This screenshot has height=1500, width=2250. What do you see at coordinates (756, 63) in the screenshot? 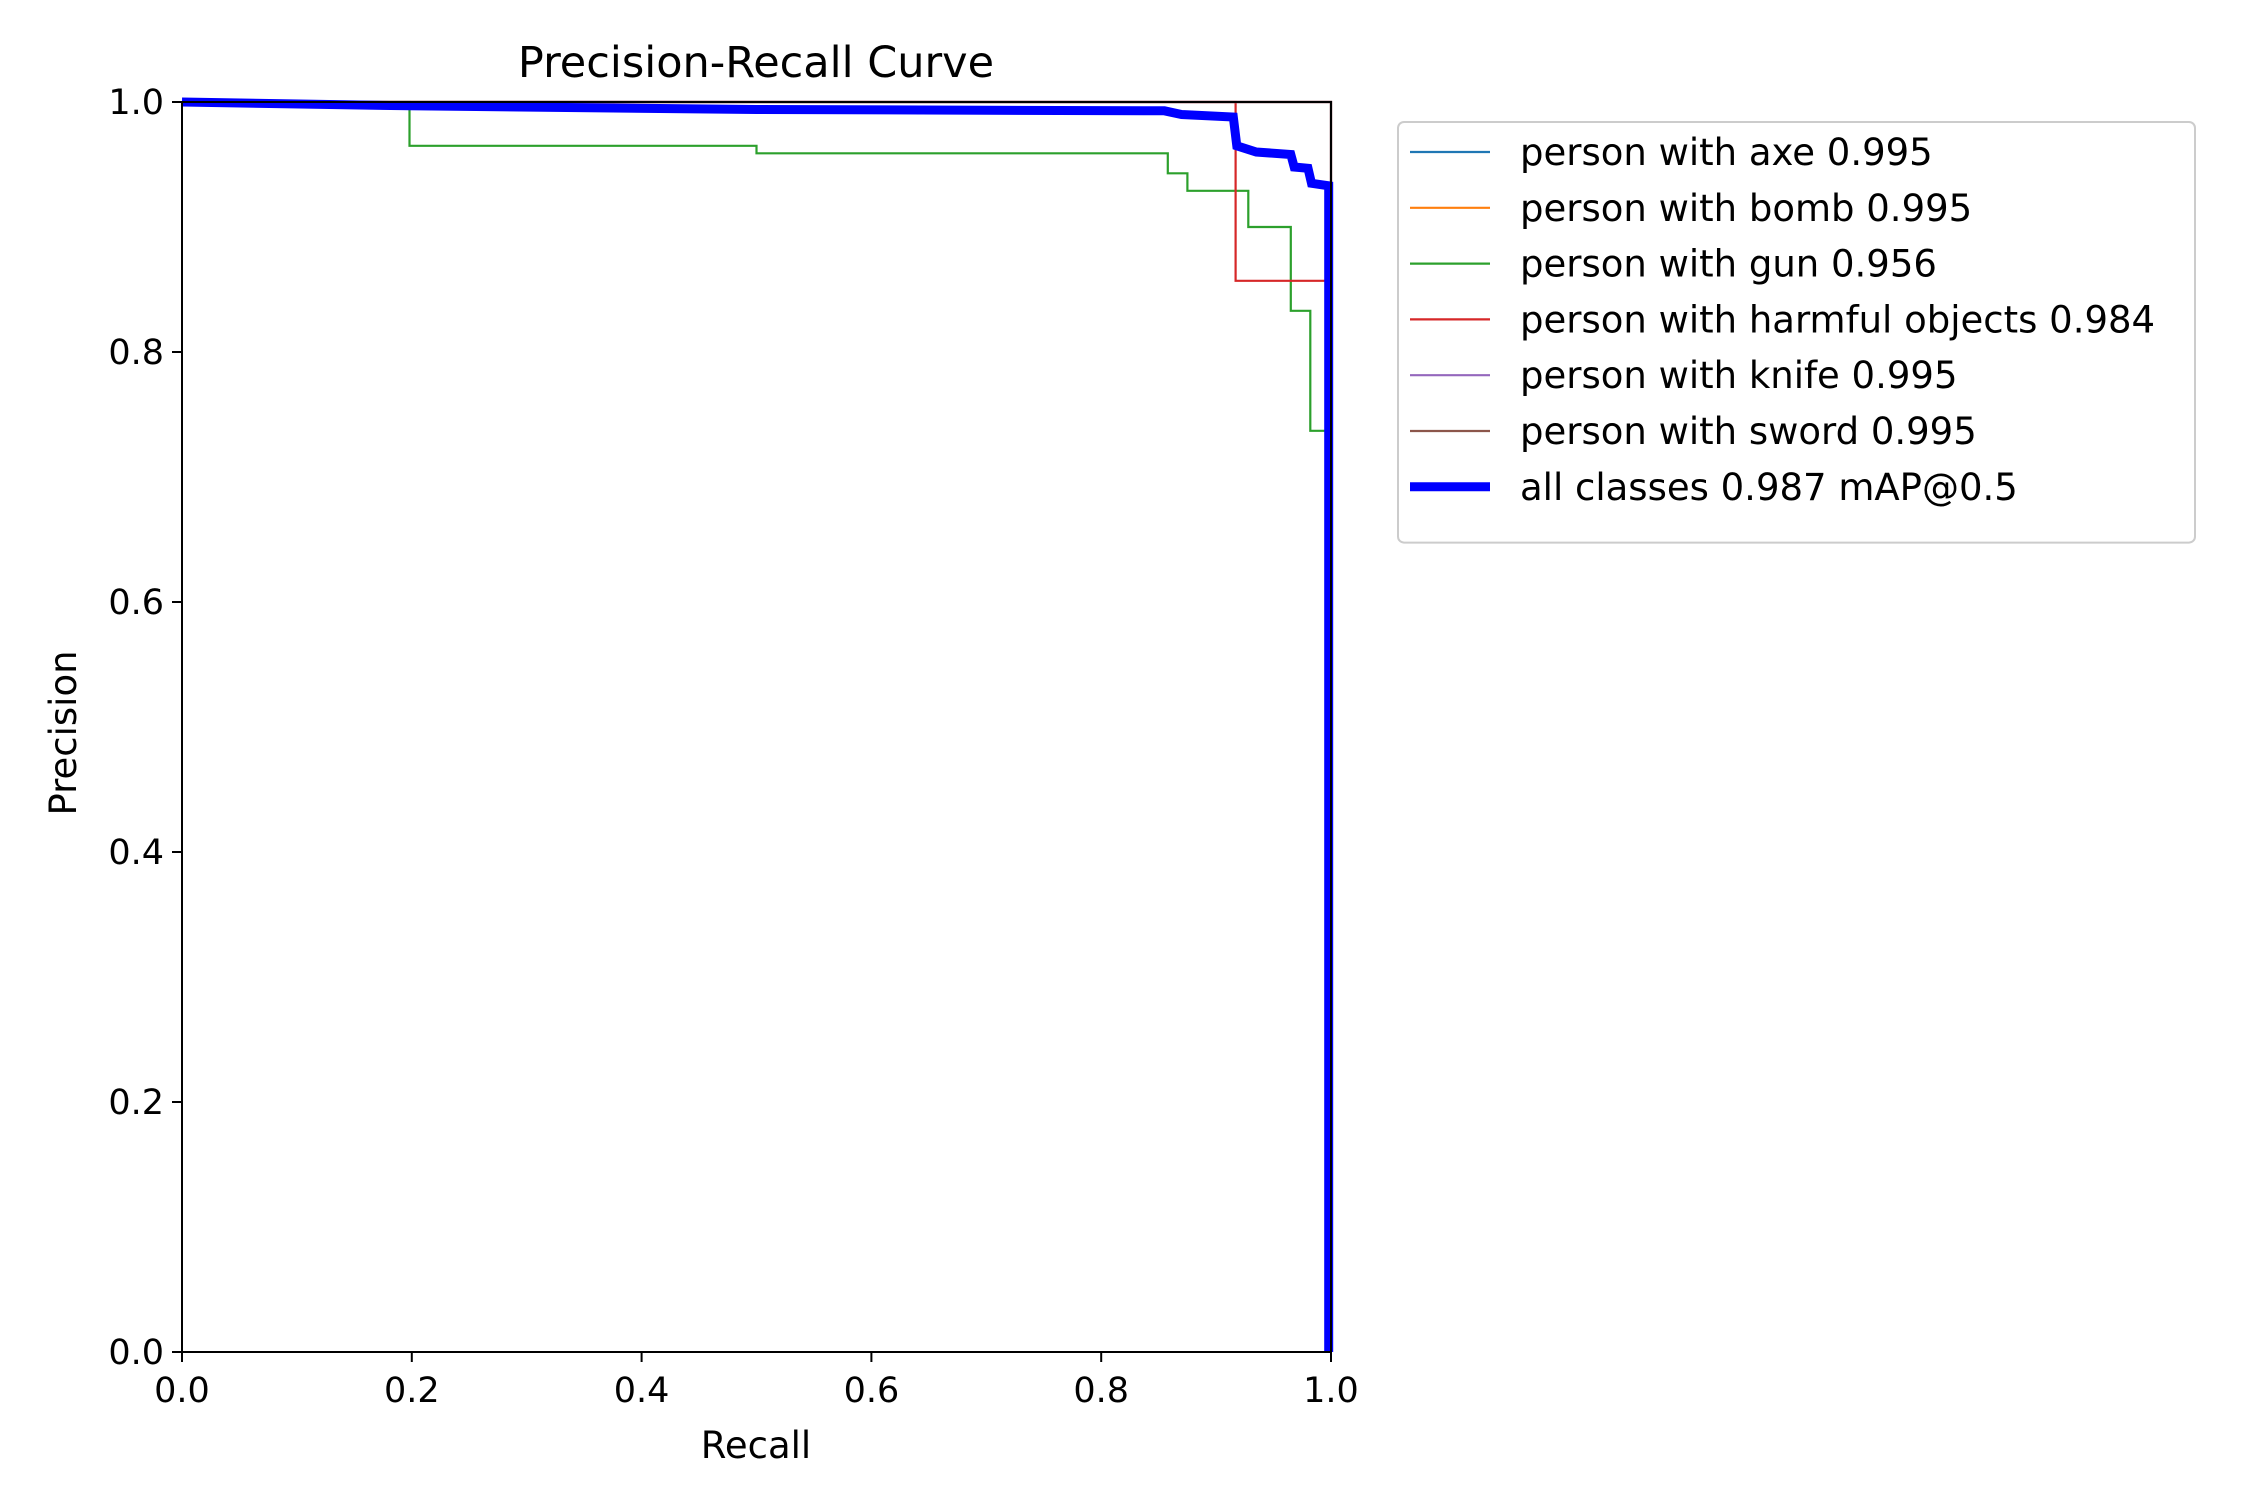
I see `chart-title: Precision-Recall Curve` at bounding box center [756, 63].